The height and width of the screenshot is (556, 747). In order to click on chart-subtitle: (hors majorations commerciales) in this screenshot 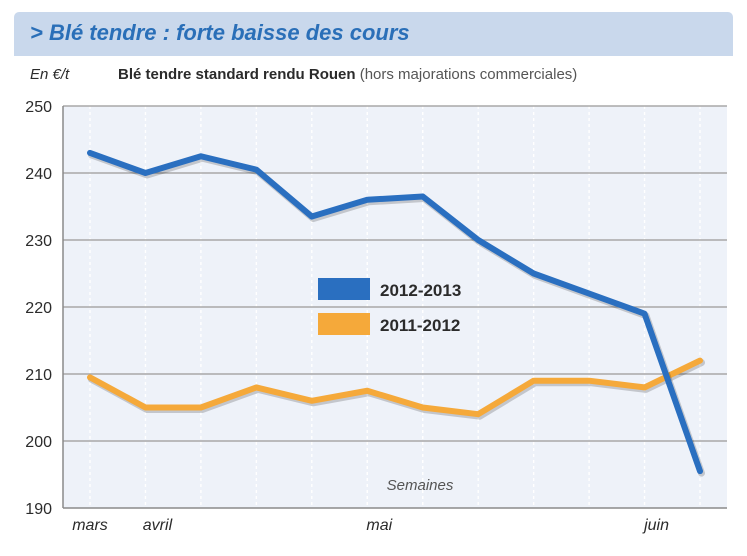, I will do `click(468, 74)`.